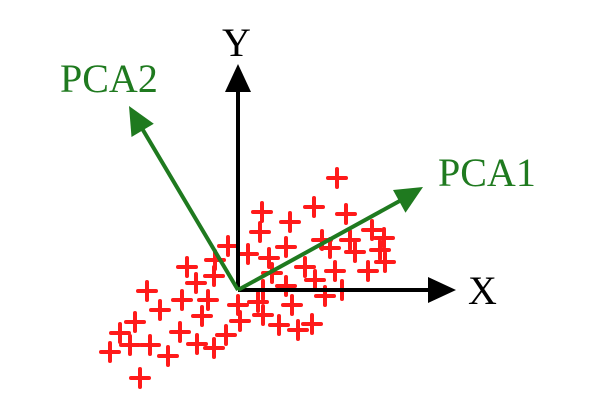 The height and width of the screenshot is (415, 590). Describe the element at coordinates (487, 172) in the screenshot. I see `pca1-label: PCA1` at that location.